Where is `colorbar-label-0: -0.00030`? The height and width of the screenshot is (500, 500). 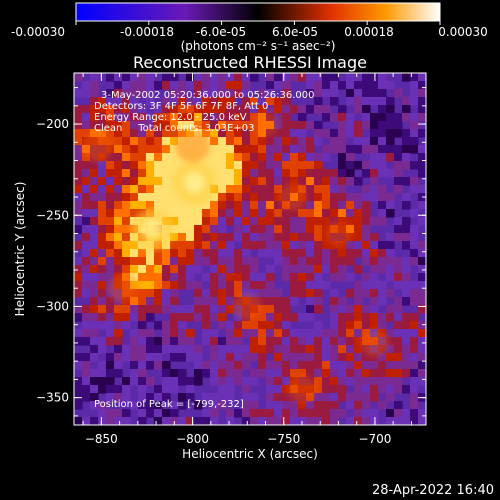
colorbar-label-0: -0.00030 is located at coordinates (38, 32).